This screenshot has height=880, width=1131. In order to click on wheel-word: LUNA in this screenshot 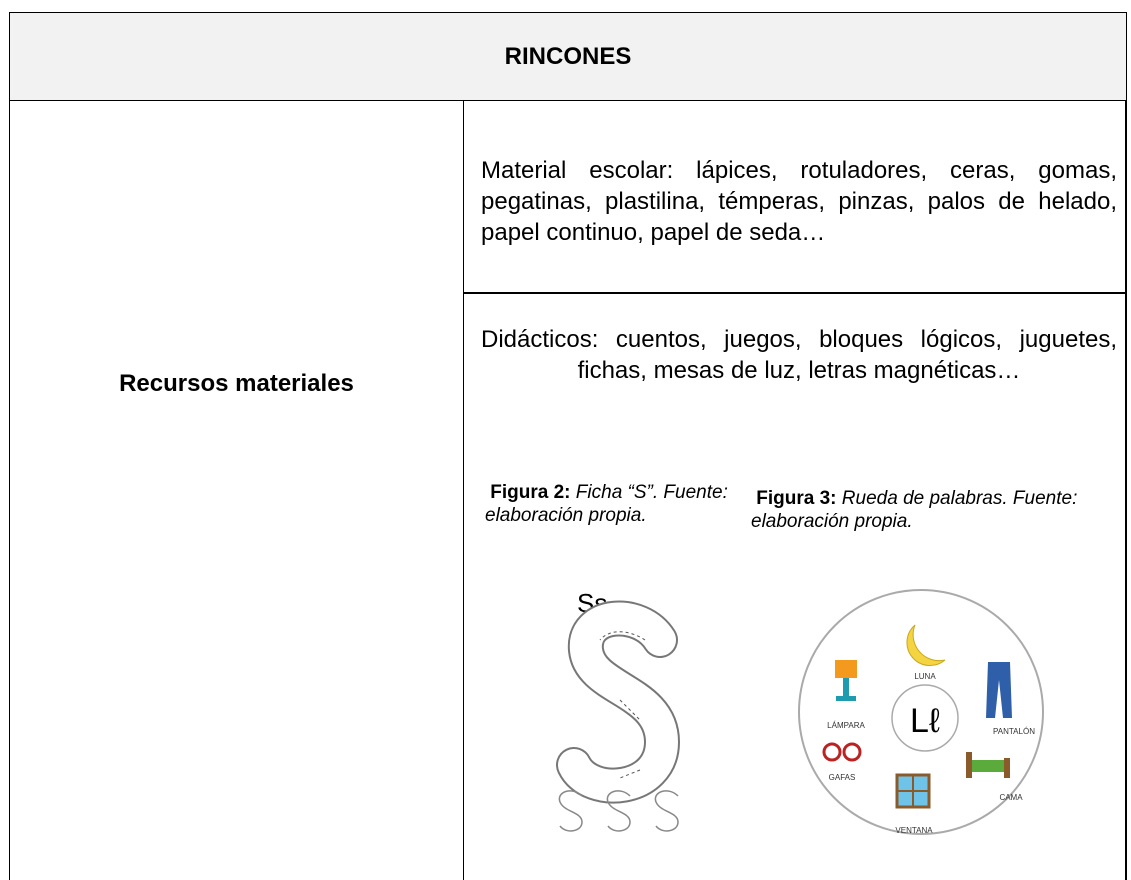, I will do `click(925, 676)`.